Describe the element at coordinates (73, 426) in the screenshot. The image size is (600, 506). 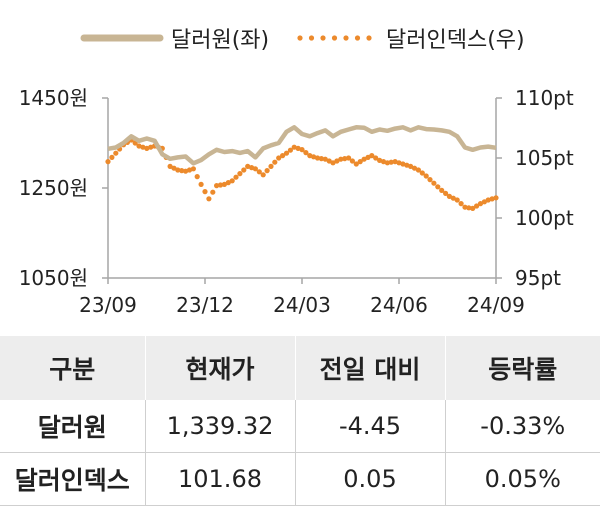
I see `row-name: 달러원` at that location.